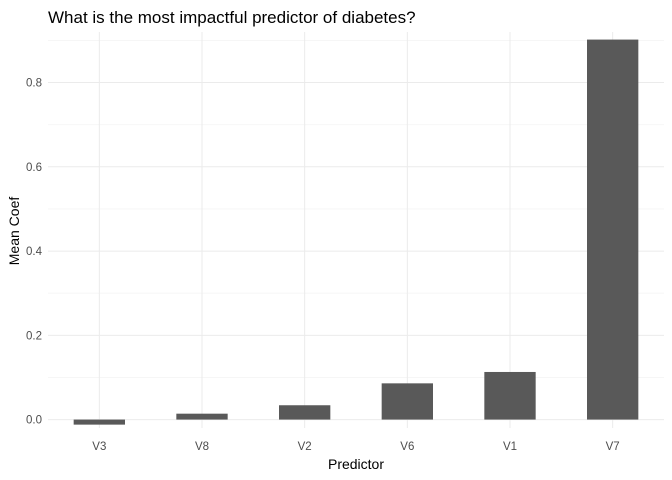 This screenshot has height=480, width=672. I want to click on y-tick-label: 0.0, so click(34, 421).